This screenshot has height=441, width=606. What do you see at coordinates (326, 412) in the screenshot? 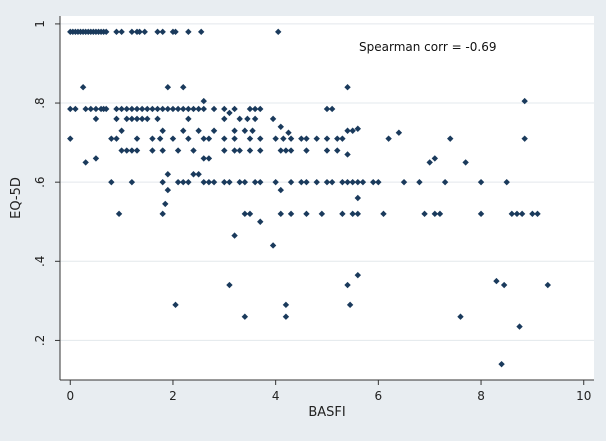
I see `x-axis-title: BASFI` at bounding box center [326, 412].